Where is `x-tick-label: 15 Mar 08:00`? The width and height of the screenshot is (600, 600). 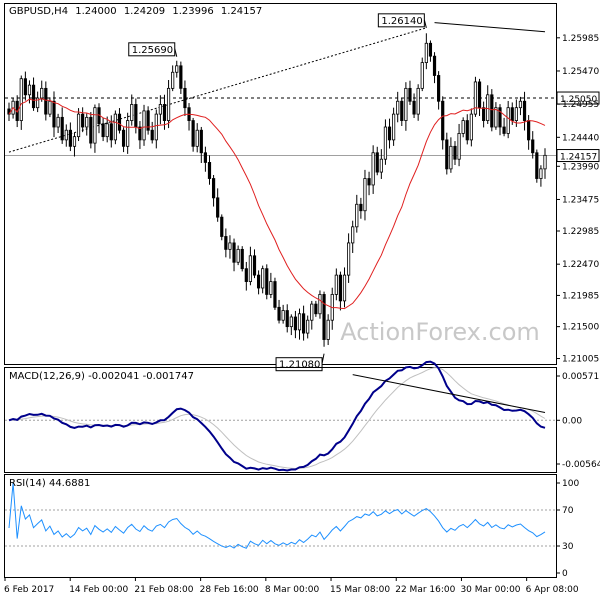 x-tick-label: 15 Mar 08:00 is located at coordinates (360, 590).